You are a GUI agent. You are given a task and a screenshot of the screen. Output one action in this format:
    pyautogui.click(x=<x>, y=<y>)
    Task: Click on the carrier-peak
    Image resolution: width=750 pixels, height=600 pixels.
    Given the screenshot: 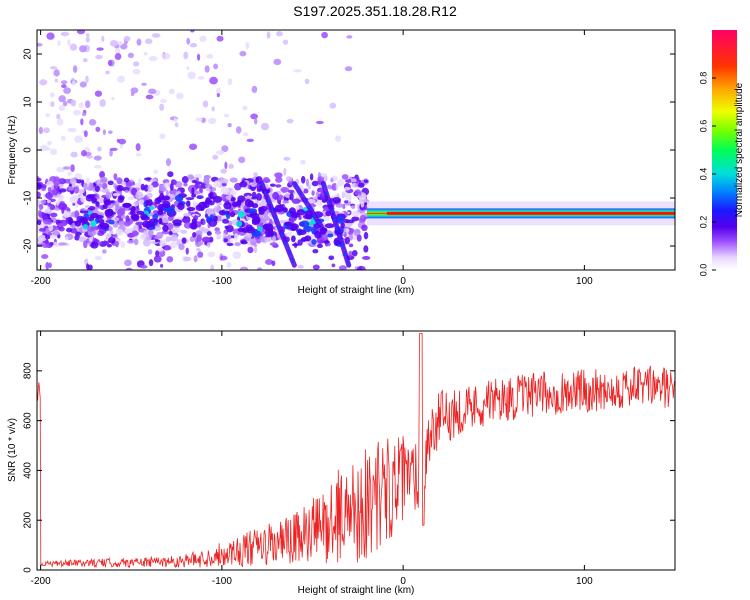 What is the action you would take?
    pyautogui.click(x=530, y=213)
    